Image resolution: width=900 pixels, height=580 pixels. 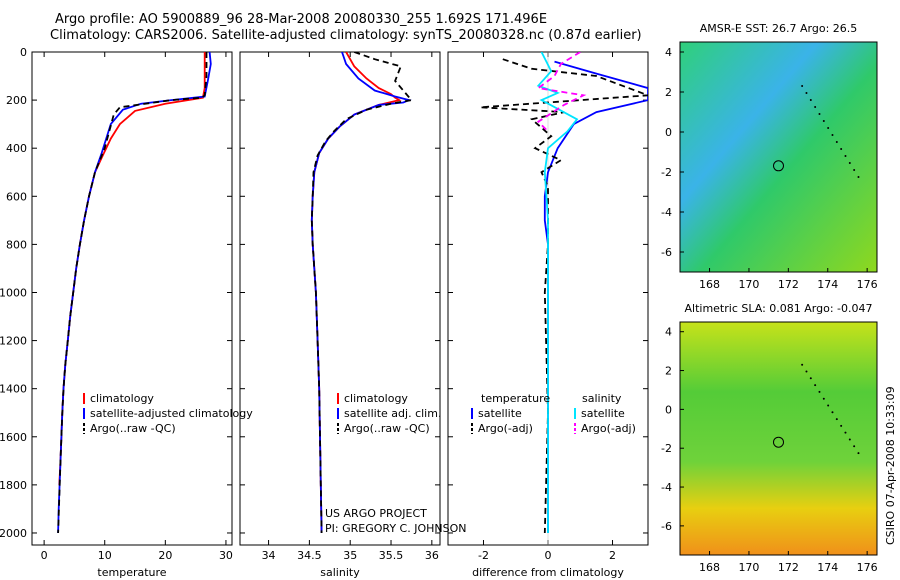 I want to click on temperature-series-argo, so click(x=132, y=293).